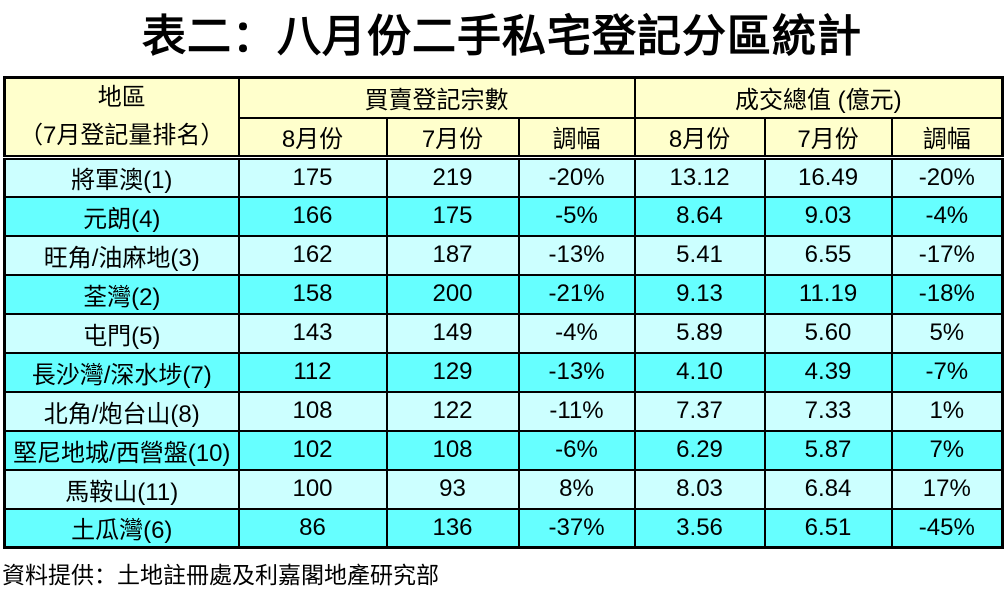  I want to click on value-change-cell: 1%, so click(947, 411).